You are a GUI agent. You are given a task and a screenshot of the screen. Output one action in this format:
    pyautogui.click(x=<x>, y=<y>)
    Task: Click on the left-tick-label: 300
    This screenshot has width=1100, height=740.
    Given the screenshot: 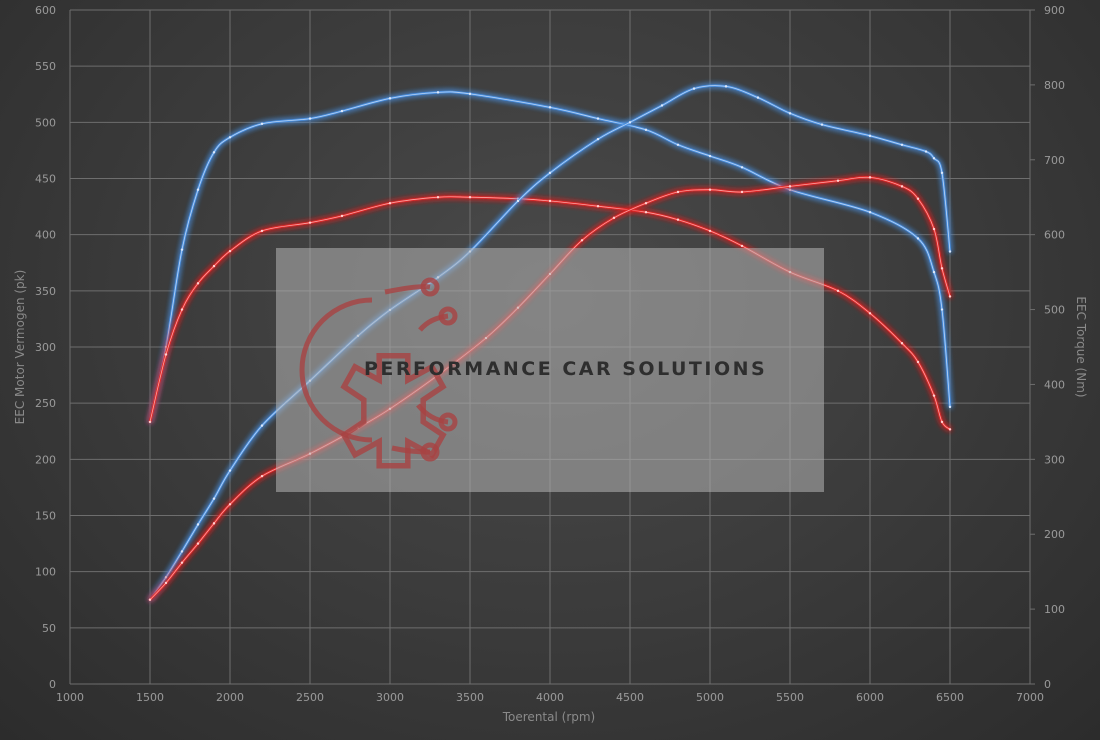 What is the action you would take?
    pyautogui.click(x=45, y=347)
    